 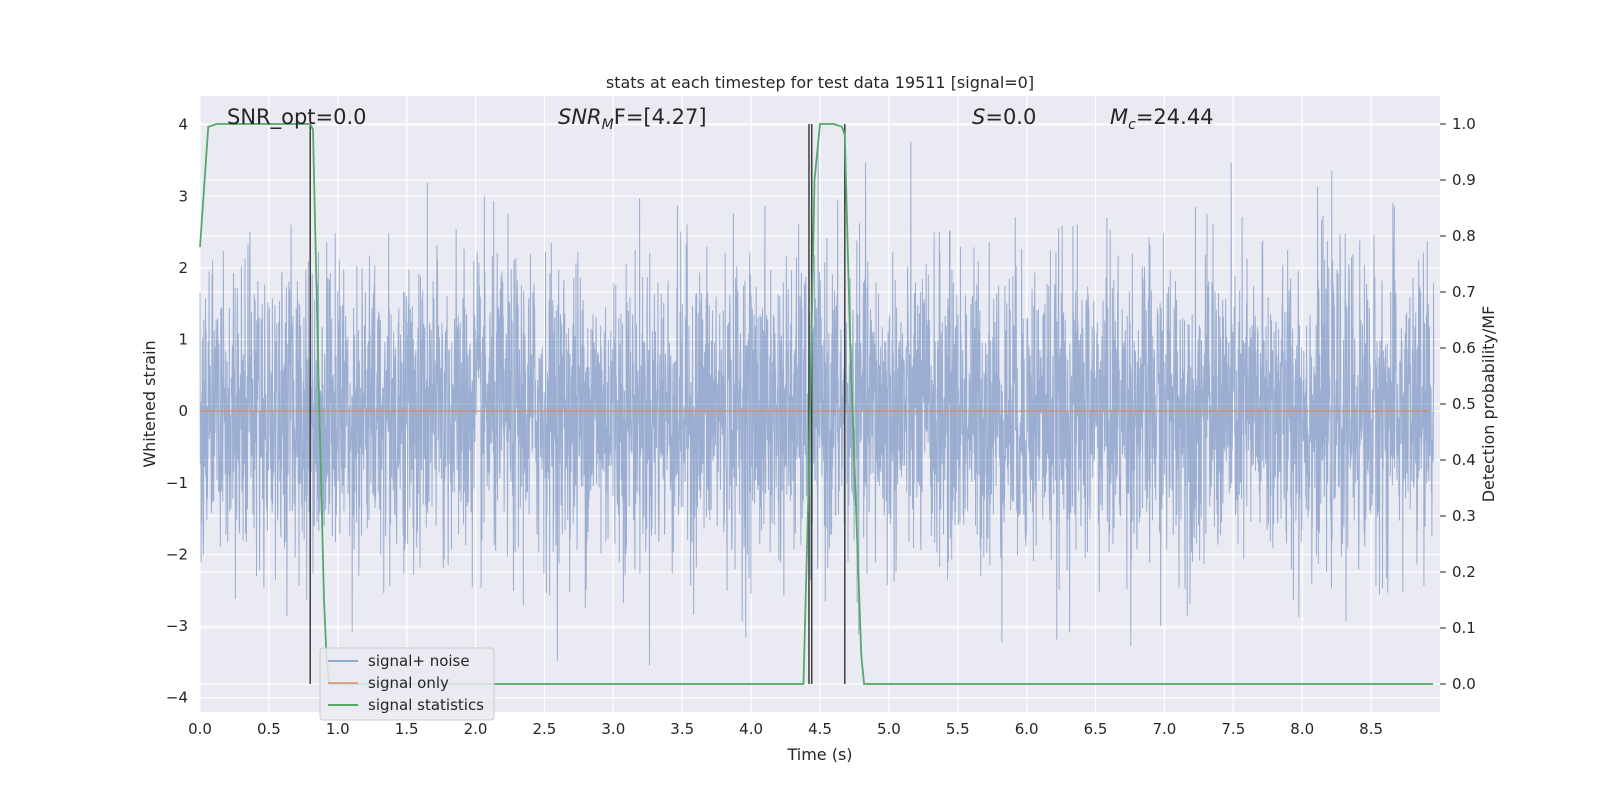 I want to click on annotation-mc-sub: c, so click(x=1132, y=125).